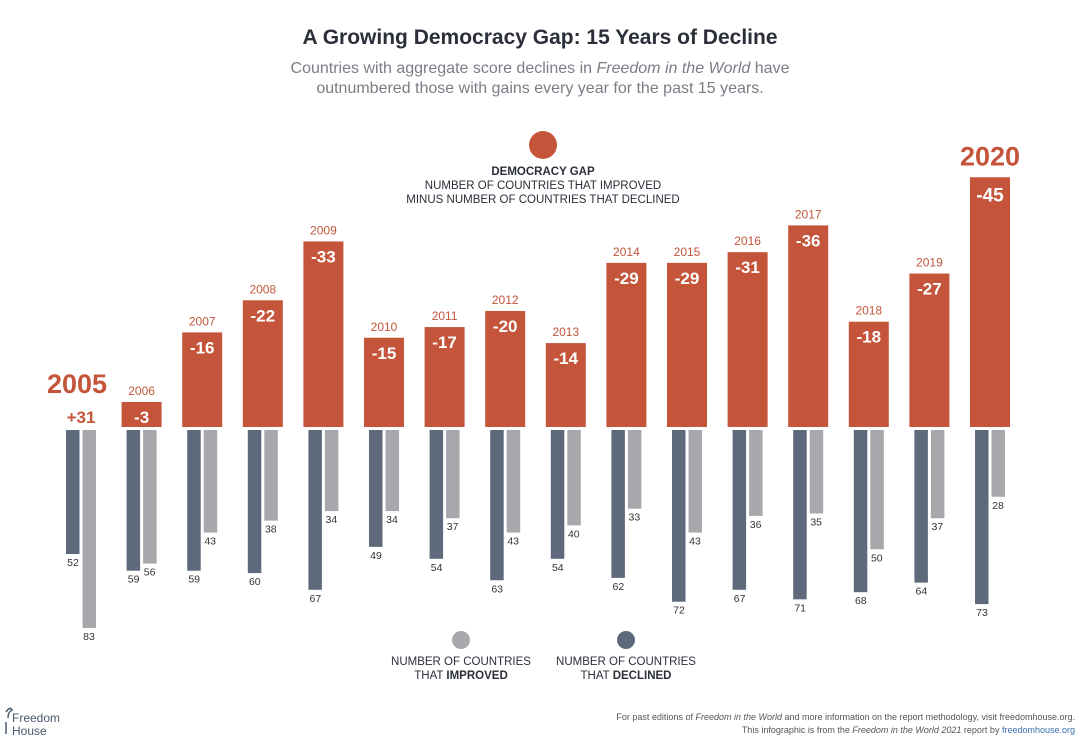 Image resolution: width=1080 pixels, height=739 pixels. What do you see at coordinates (558, 568) in the screenshot?
I see `declined-value-label: 54` at bounding box center [558, 568].